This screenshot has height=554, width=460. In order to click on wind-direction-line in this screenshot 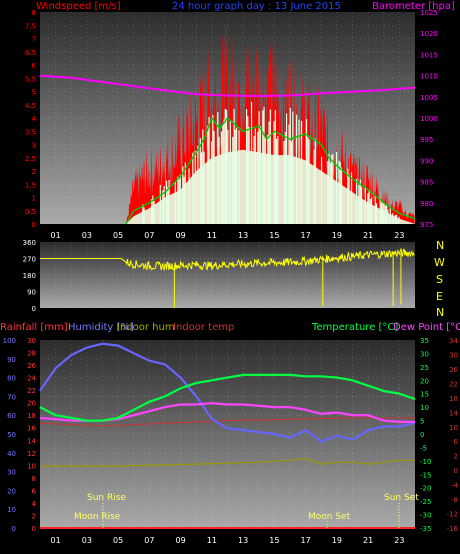, I will do `click(227, 259)`.